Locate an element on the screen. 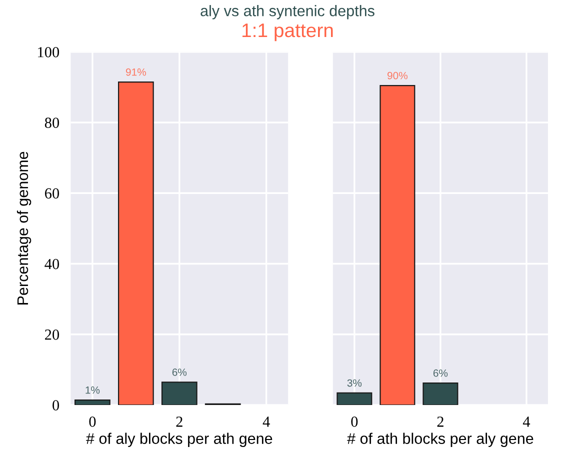 The image size is (575, 451). data-label: 91% is located at coordinates (136, 72).